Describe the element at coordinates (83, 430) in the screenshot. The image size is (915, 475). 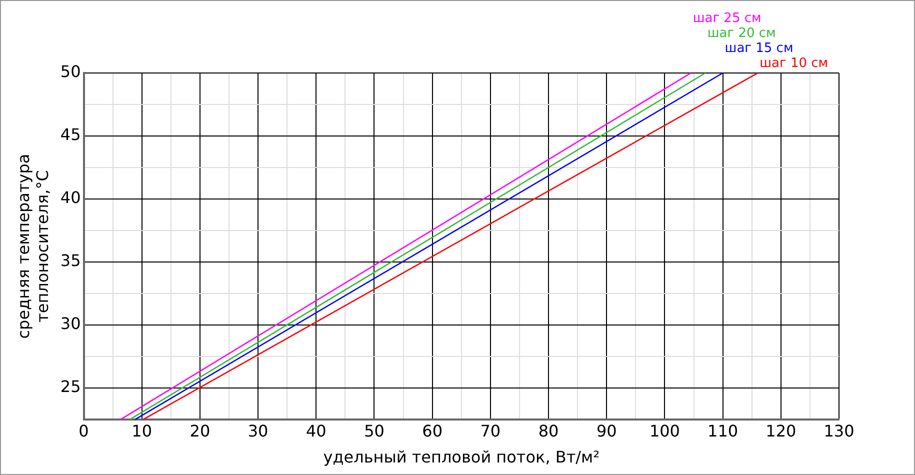
I see `x-tick-label: 0` at that location.